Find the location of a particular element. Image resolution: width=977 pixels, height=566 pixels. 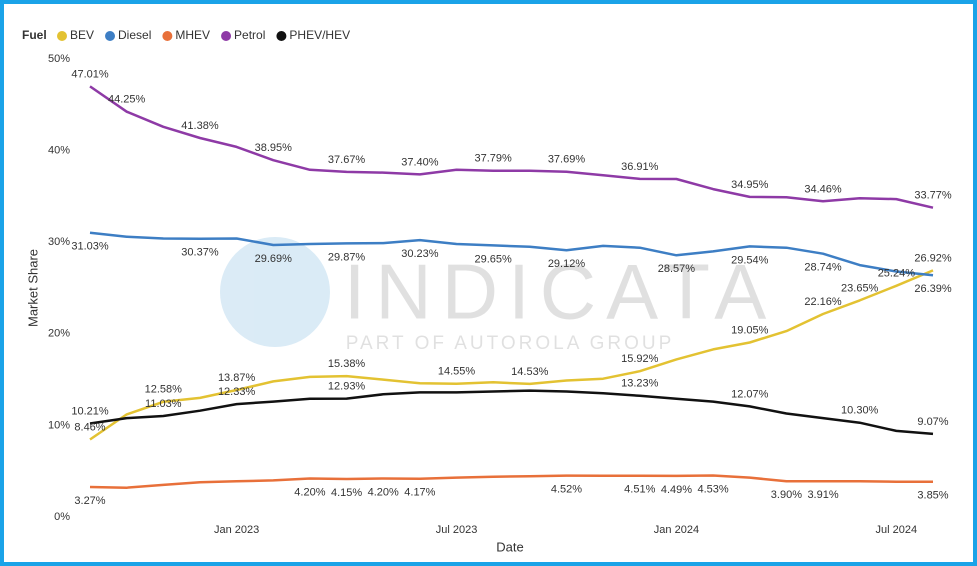

legend-label: Petrol is located at coordinates (249, 35).